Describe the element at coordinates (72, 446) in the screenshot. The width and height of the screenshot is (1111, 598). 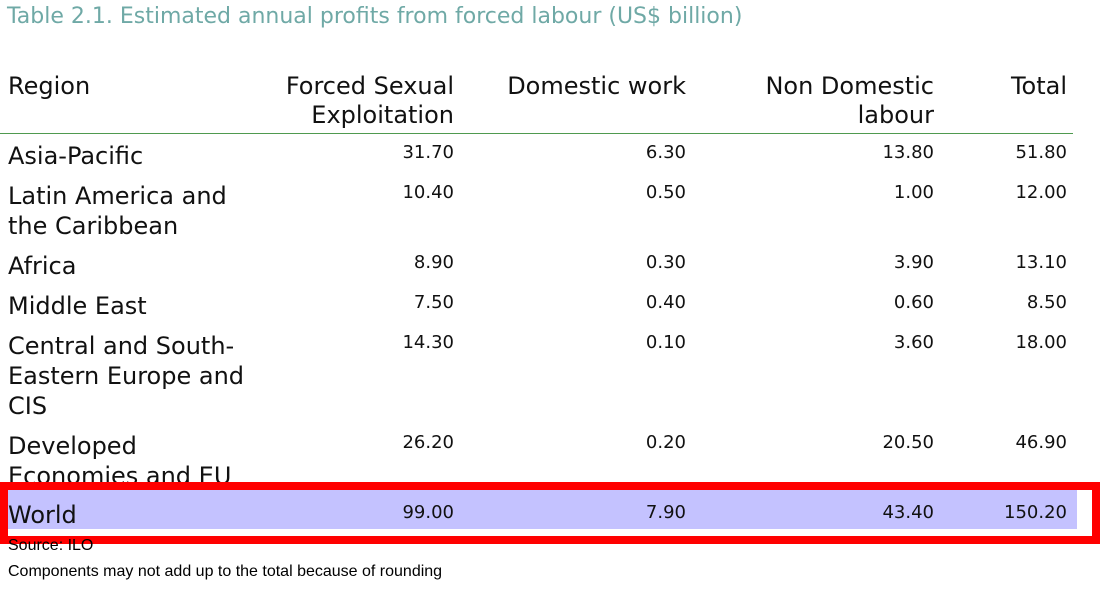
I see `row-region-line: Developed` at that location.